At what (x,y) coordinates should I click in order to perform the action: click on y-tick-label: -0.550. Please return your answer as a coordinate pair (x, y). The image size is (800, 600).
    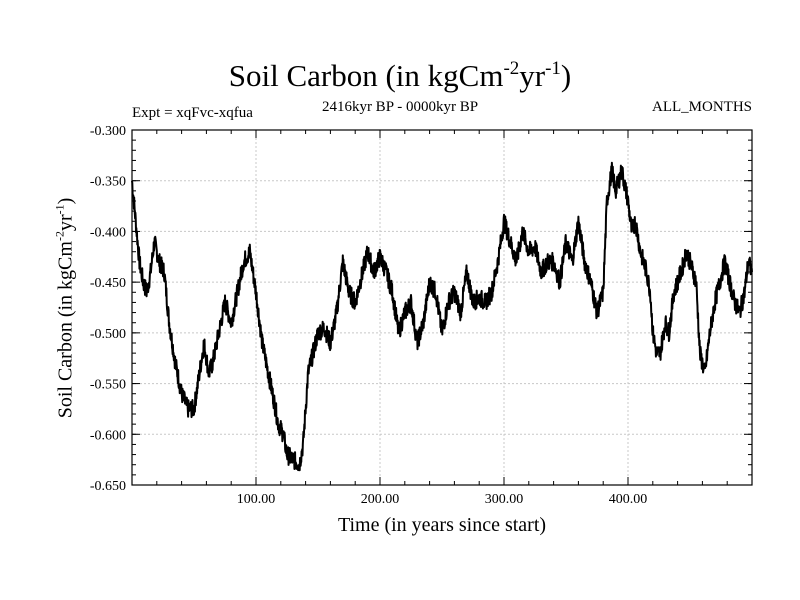
    Looking at the image, I should click on (108, 385).